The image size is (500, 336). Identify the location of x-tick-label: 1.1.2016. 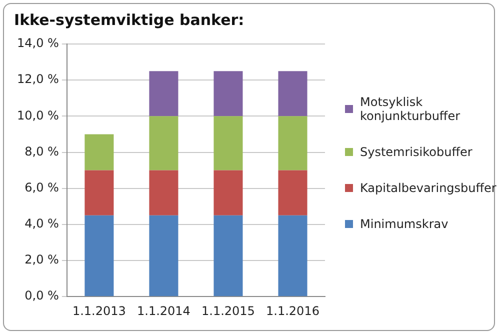
(293, 311).